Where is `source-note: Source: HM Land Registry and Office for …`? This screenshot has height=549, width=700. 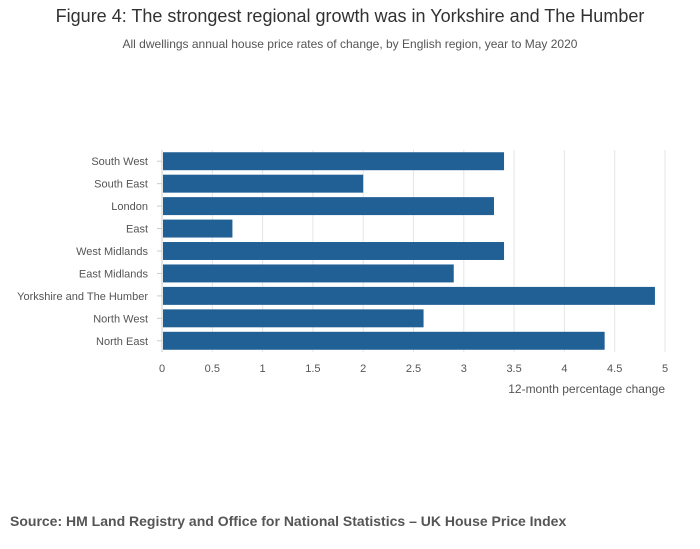
source-note: Source: HM Land Registry and Office for … is located at coordinates (288, 521).